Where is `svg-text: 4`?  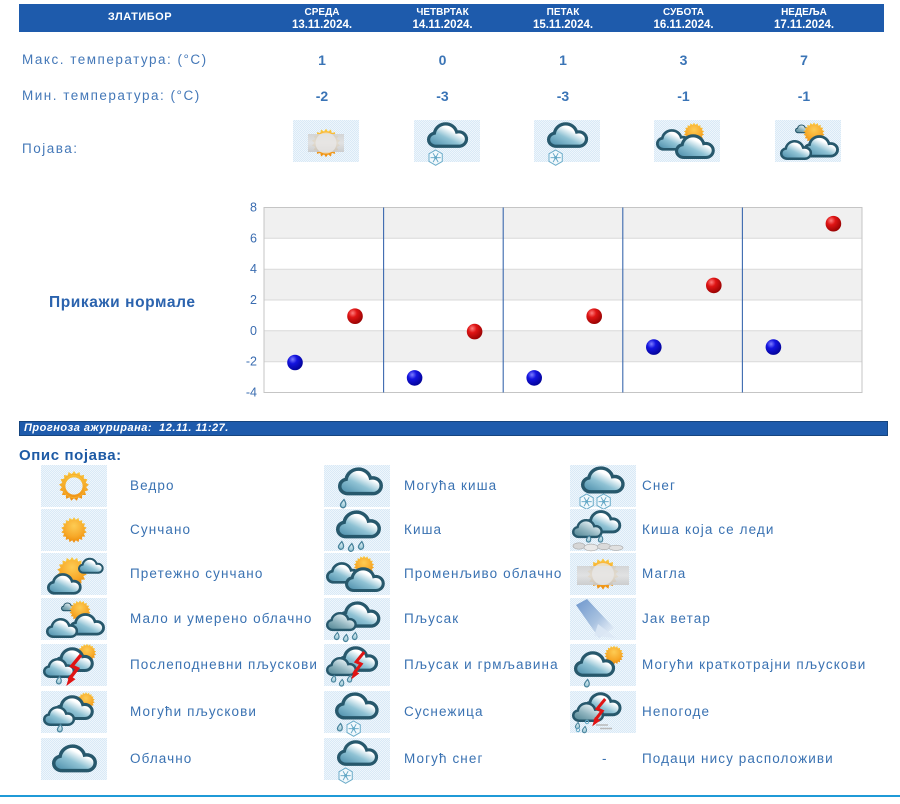
svg-text: 4 is located at coordinates (253, 269).